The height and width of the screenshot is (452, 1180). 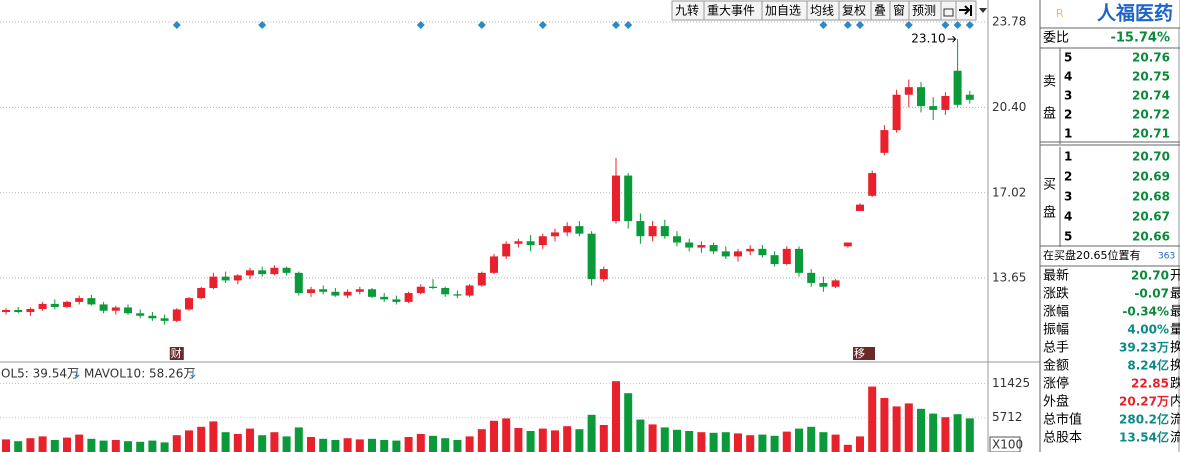 I want to click on toolbar-label: 九转, so click(x=687, y=10).